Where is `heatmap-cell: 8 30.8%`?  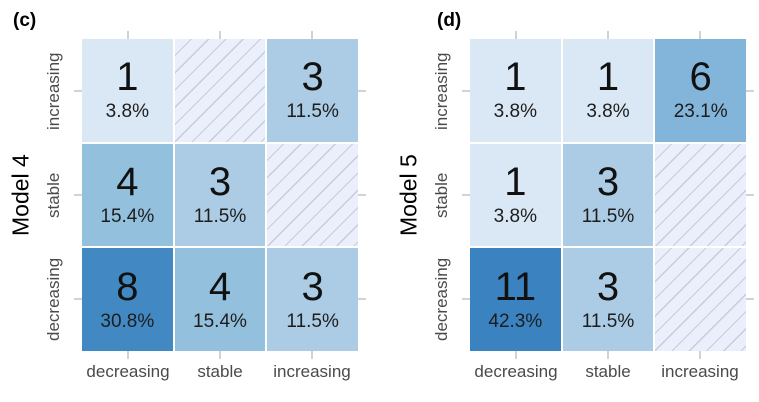
heatmap-cell: 8 30.8% is located at coordinates (127, 299).